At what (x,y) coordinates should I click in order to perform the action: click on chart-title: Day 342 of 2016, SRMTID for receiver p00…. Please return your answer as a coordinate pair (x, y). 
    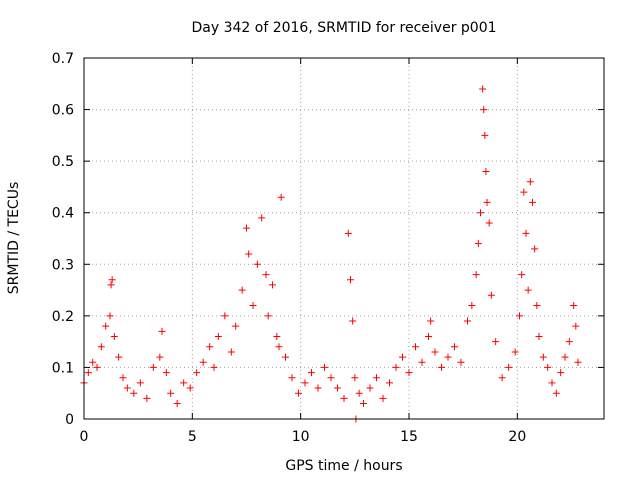
    Looking at the image, I should click on (343, 28).